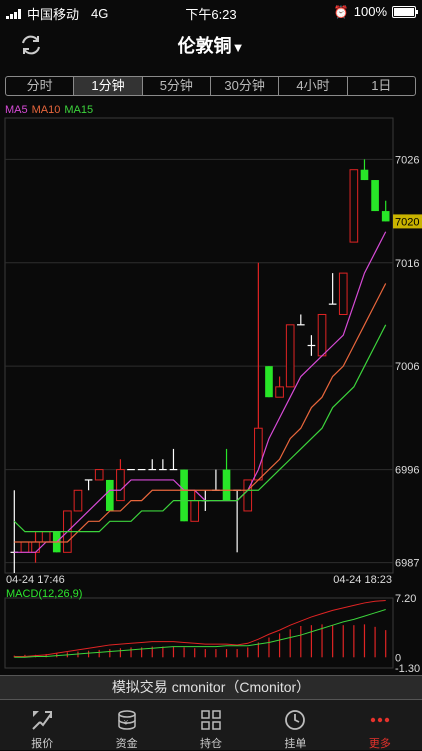 This screenshot has height=751, width=422. I want to click on battery-label: 100%, so click(370, 11).